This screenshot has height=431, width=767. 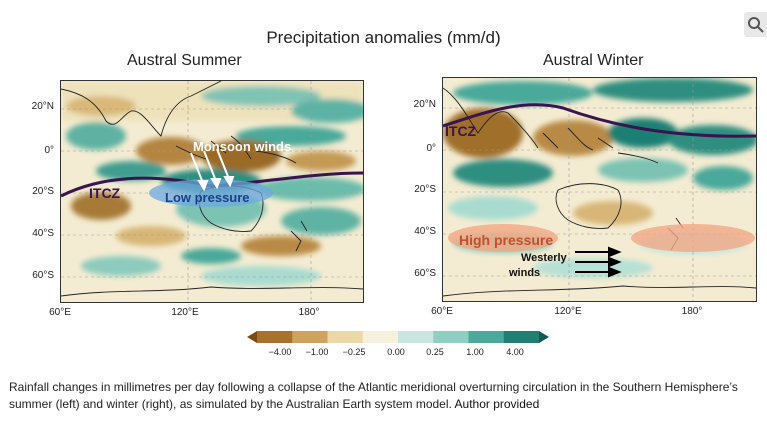 What do you see at coordinates (105, 193) in the screenshot?
I see `annotation-itcz-summer: ITCZ` at bounding box center [105, 193].